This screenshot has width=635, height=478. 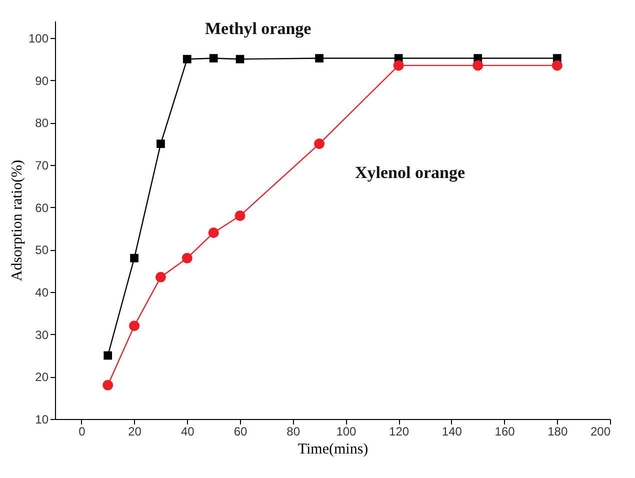 What do you see at coordinates (82, 431) in the screenshot?
I see `x-tick-label: 0` at bounding box center [82, 431].